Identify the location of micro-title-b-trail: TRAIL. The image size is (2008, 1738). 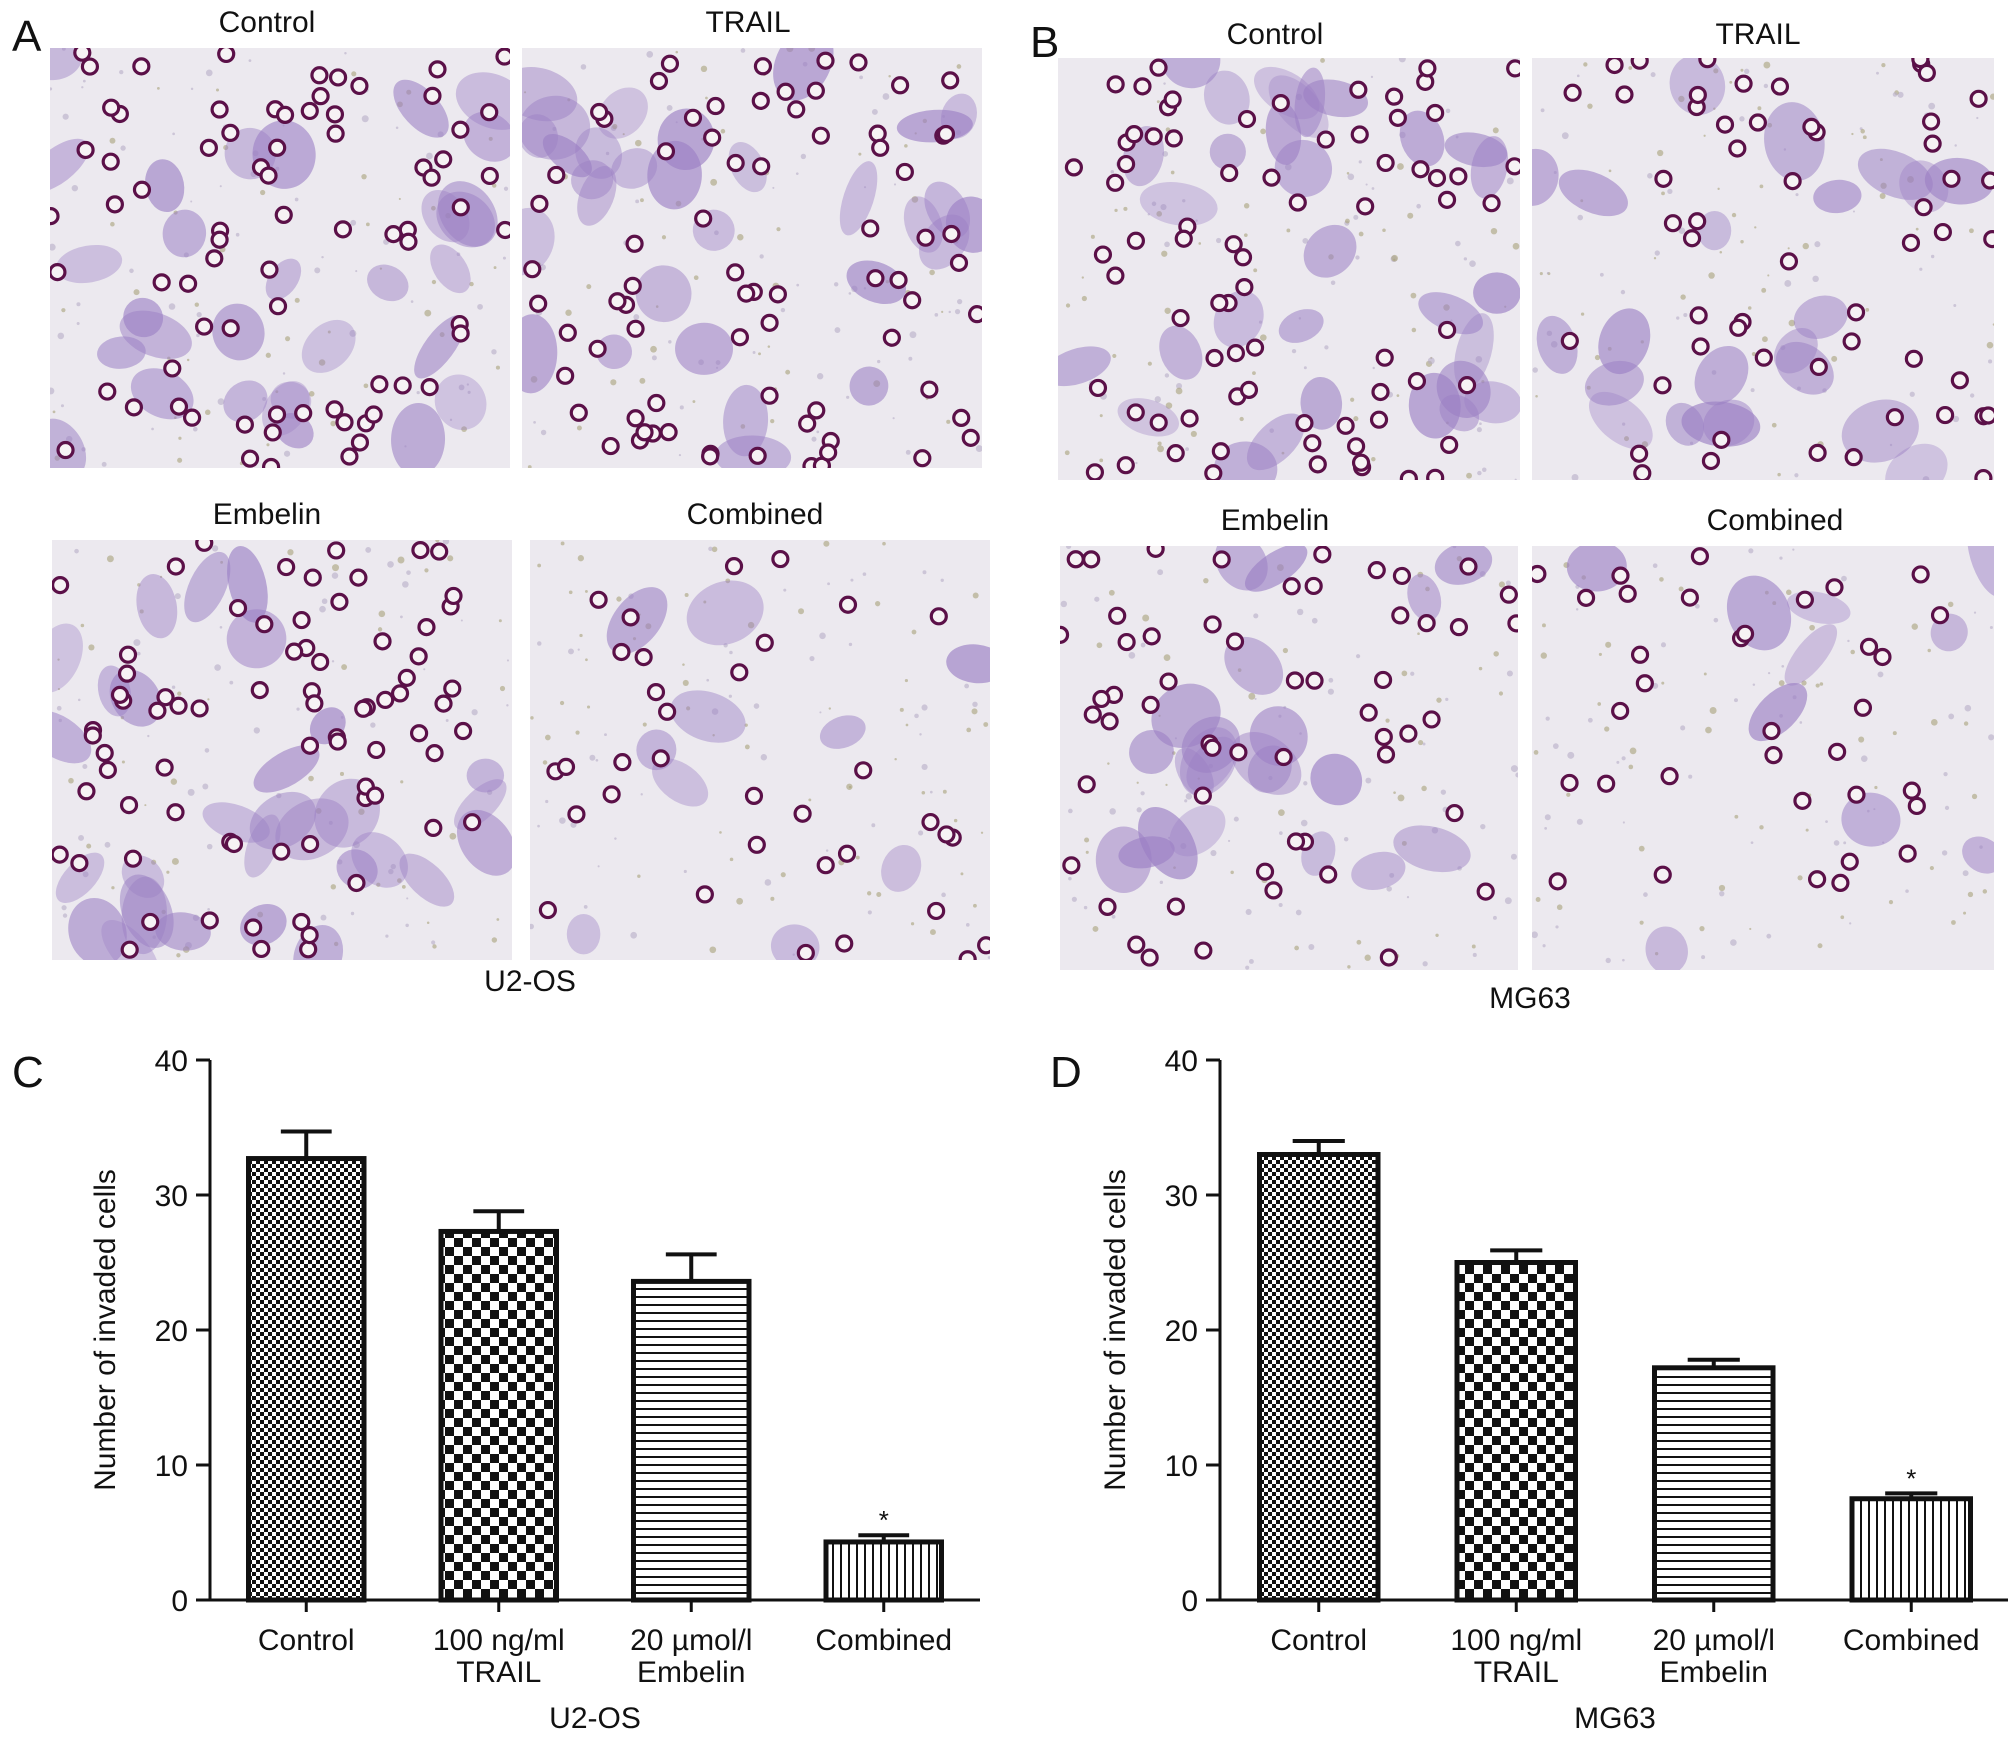
(1758, 34).